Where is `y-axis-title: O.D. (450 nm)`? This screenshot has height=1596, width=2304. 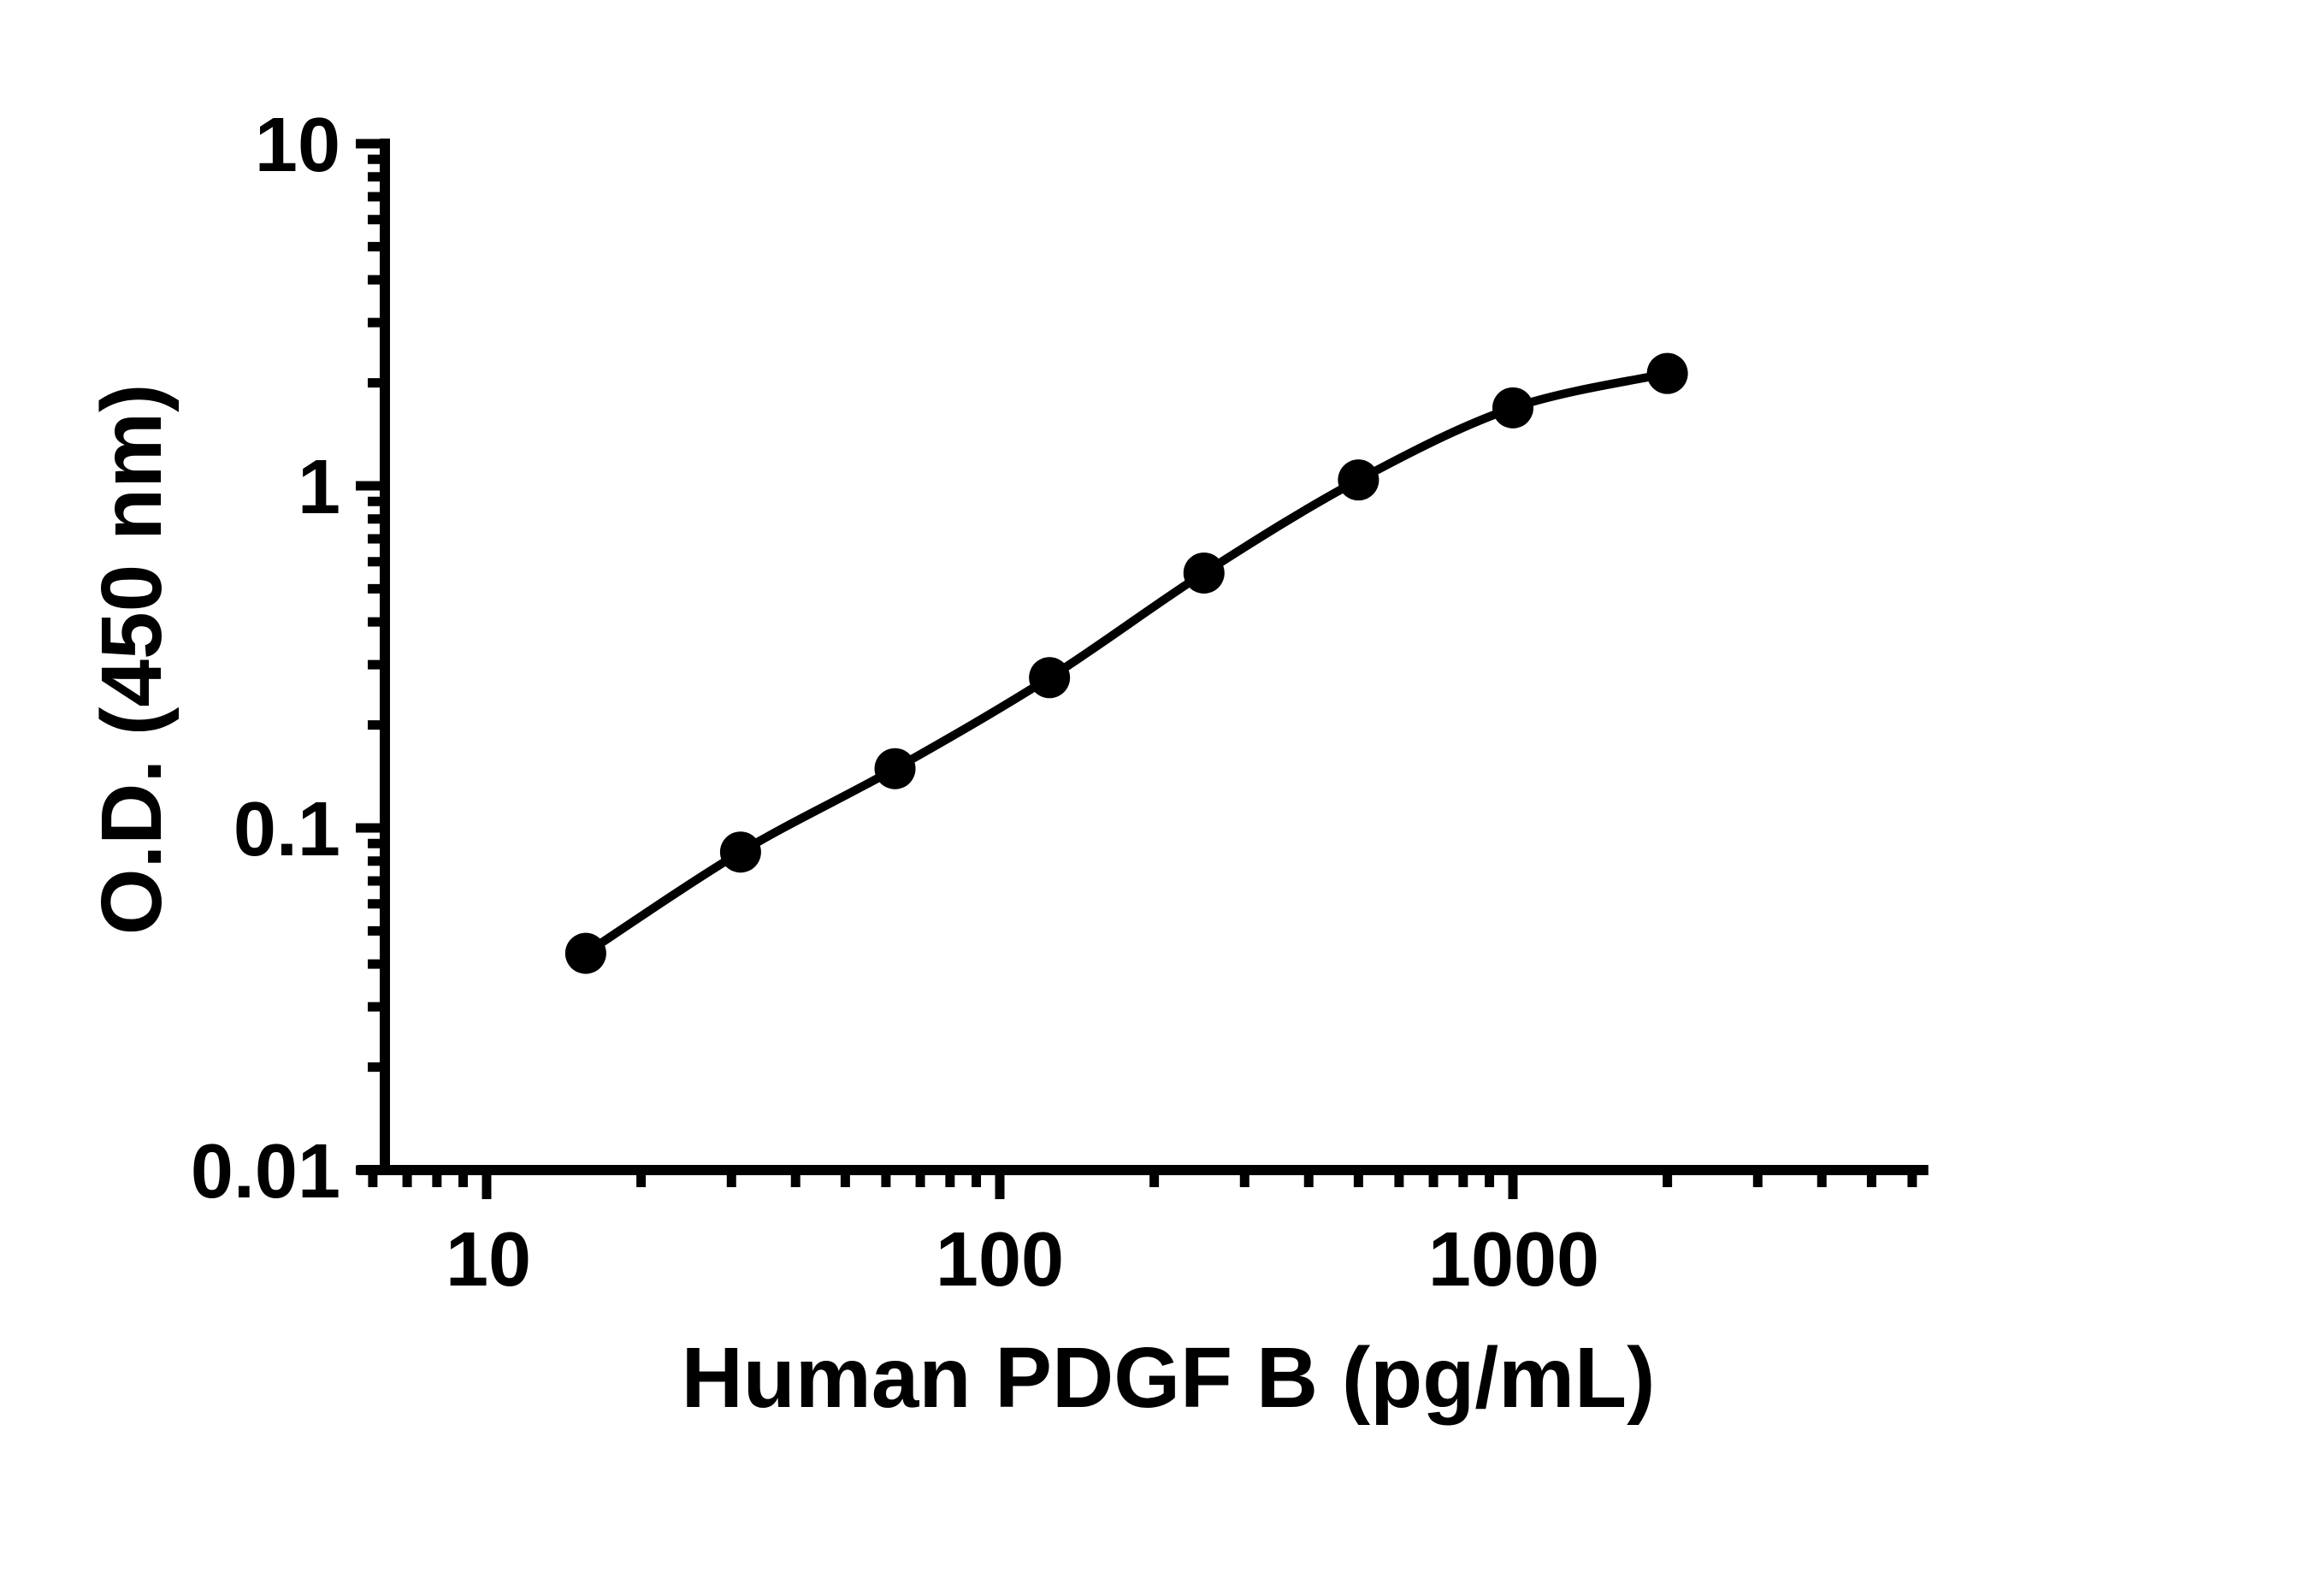
y-axis-title: O.D. (450 nm) is located at coordinates (132, 660).